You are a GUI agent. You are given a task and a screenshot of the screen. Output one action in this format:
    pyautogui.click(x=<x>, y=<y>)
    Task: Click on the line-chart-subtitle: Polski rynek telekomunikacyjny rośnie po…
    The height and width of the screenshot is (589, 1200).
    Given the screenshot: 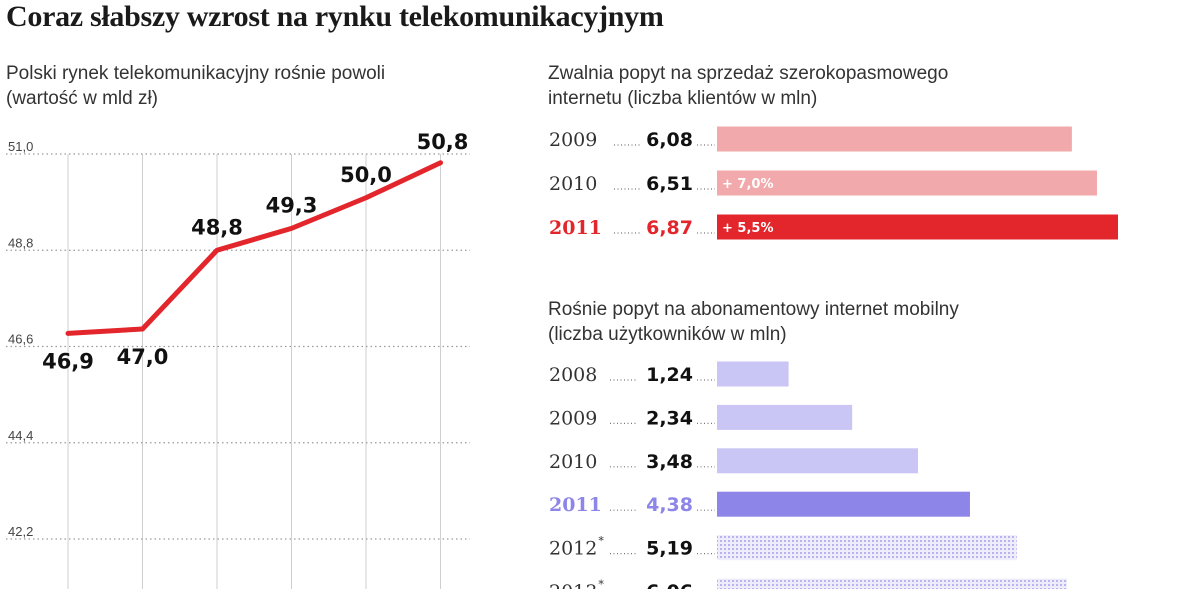 What is the action you would take?
    pyautogui.click(x=195, y=86)
    